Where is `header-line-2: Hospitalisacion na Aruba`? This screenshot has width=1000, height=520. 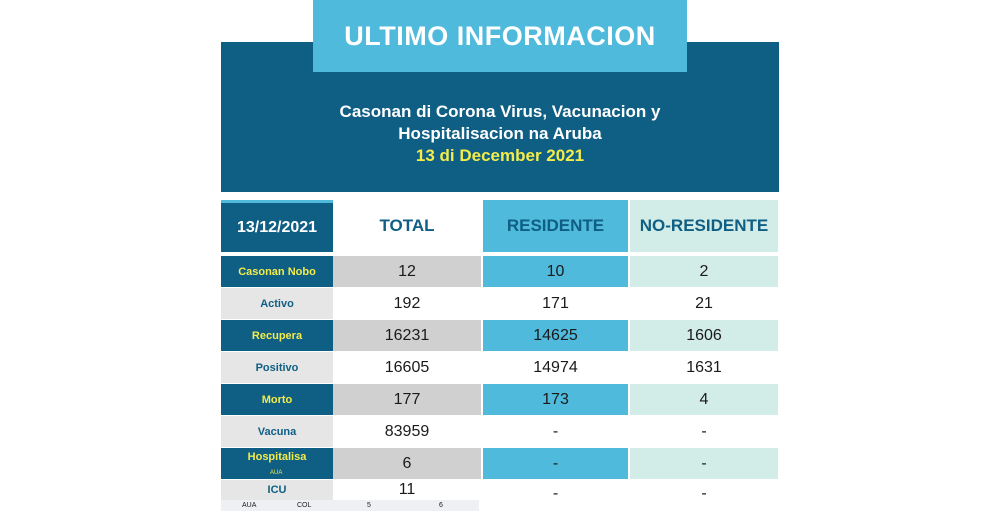
header-line-2: Hospitalisacion na Aruba is located at coordinates (500, 133).